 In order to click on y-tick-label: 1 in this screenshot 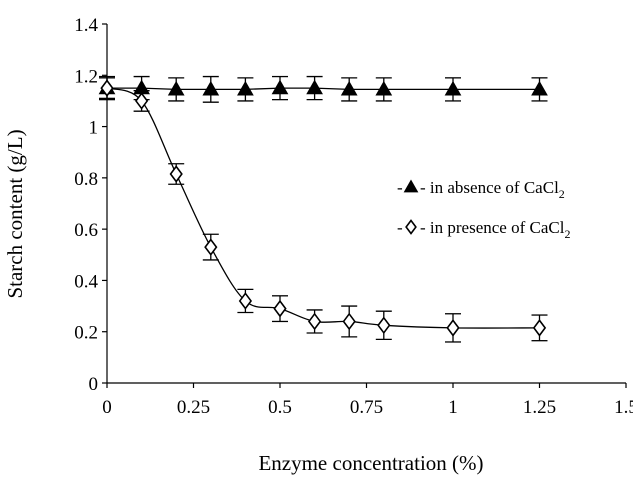, I will do `click(94, 128)`.